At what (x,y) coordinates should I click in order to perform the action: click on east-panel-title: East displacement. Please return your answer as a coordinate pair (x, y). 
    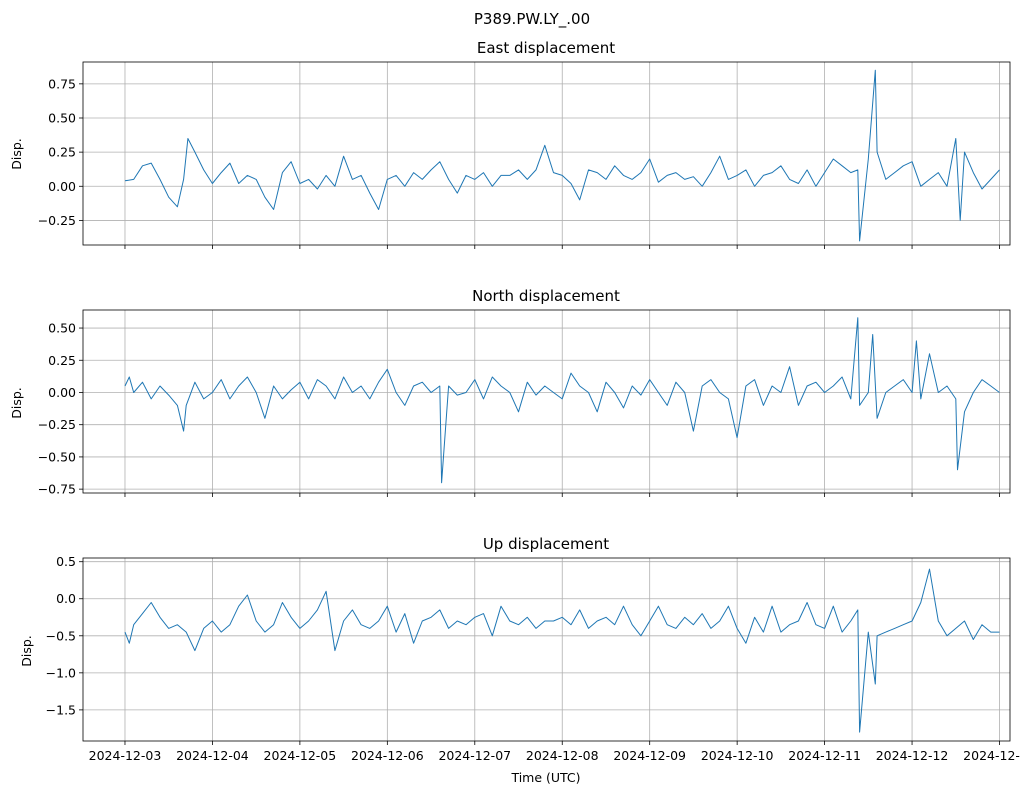
    Looking at the image, I should click on (546, 48).